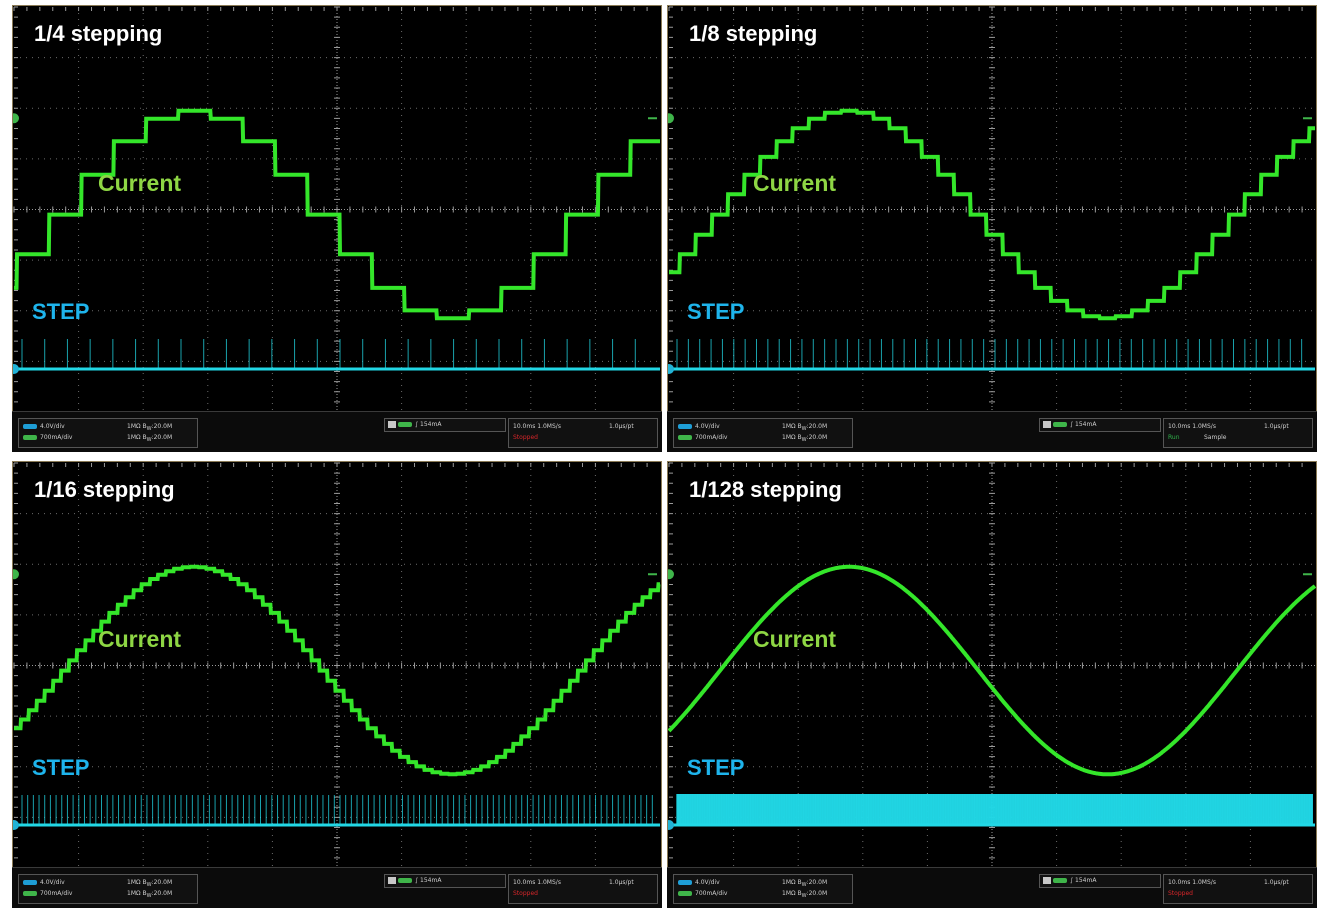 This screenshot has width=1318, height=911. I want to click on timebase-settings: 10.0ms 1.0MS/s 1.0µs/pt Run Sample, so click(1238, 433).